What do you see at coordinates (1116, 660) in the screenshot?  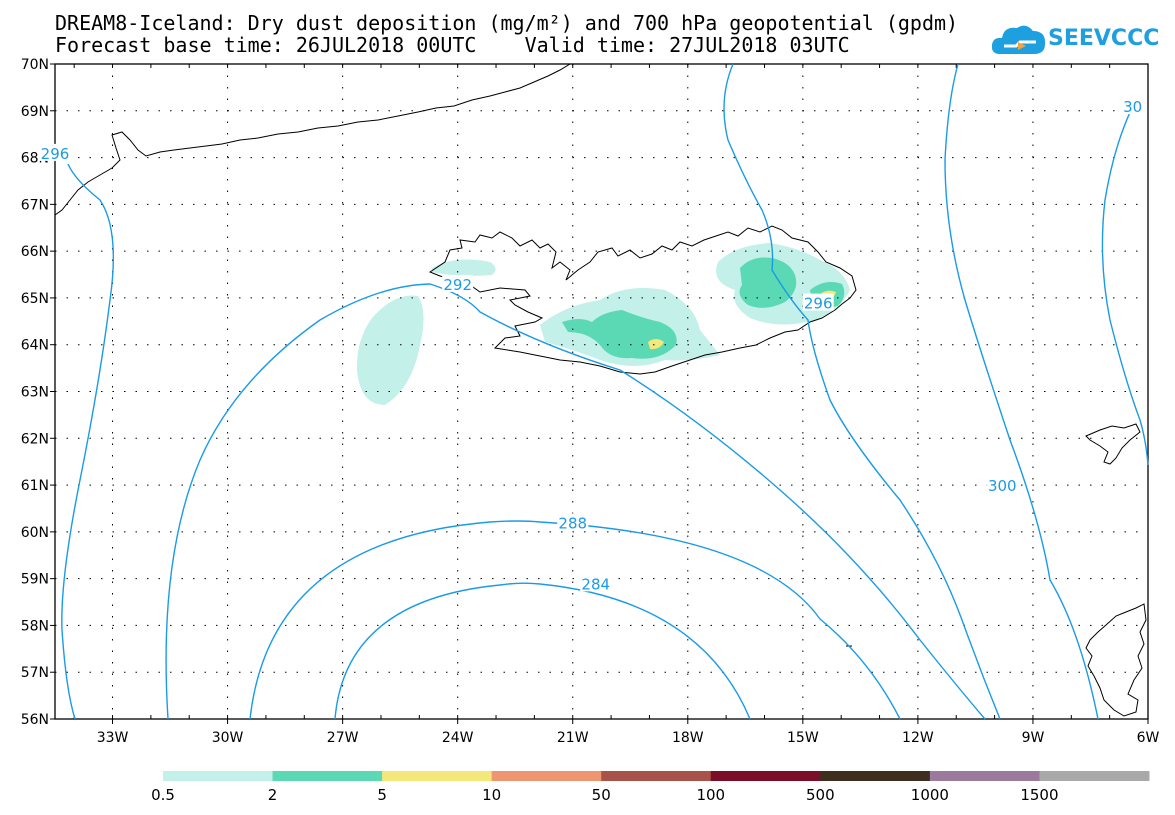 I see `coast-scotland` at bounding box center [1116, 660].